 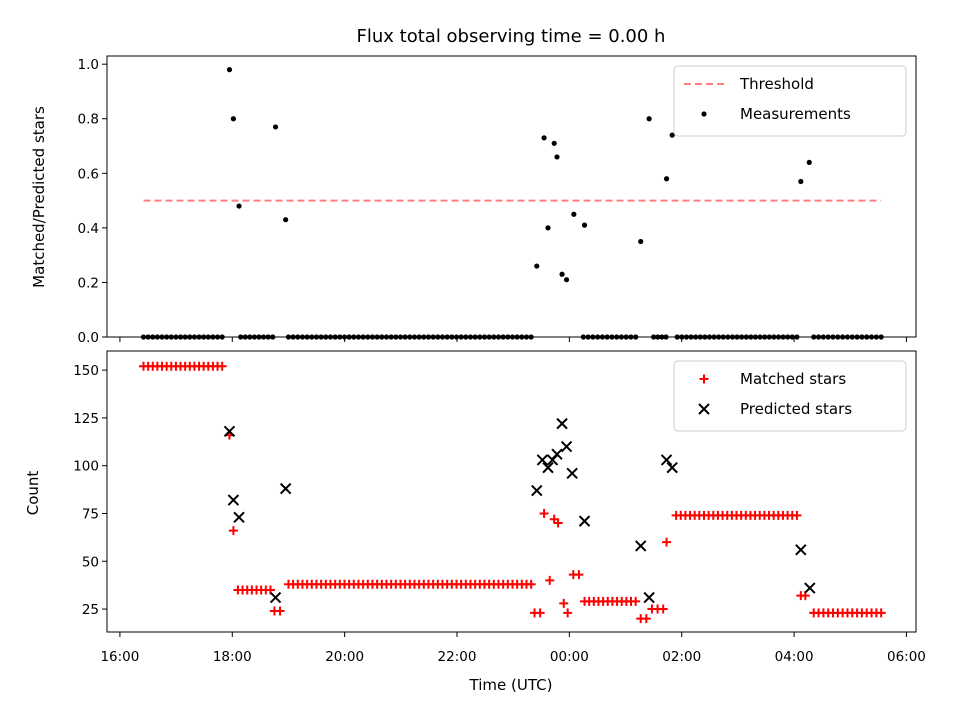 I want to click on bottom-y-tick-label: 75, so click(x=90, y=514).